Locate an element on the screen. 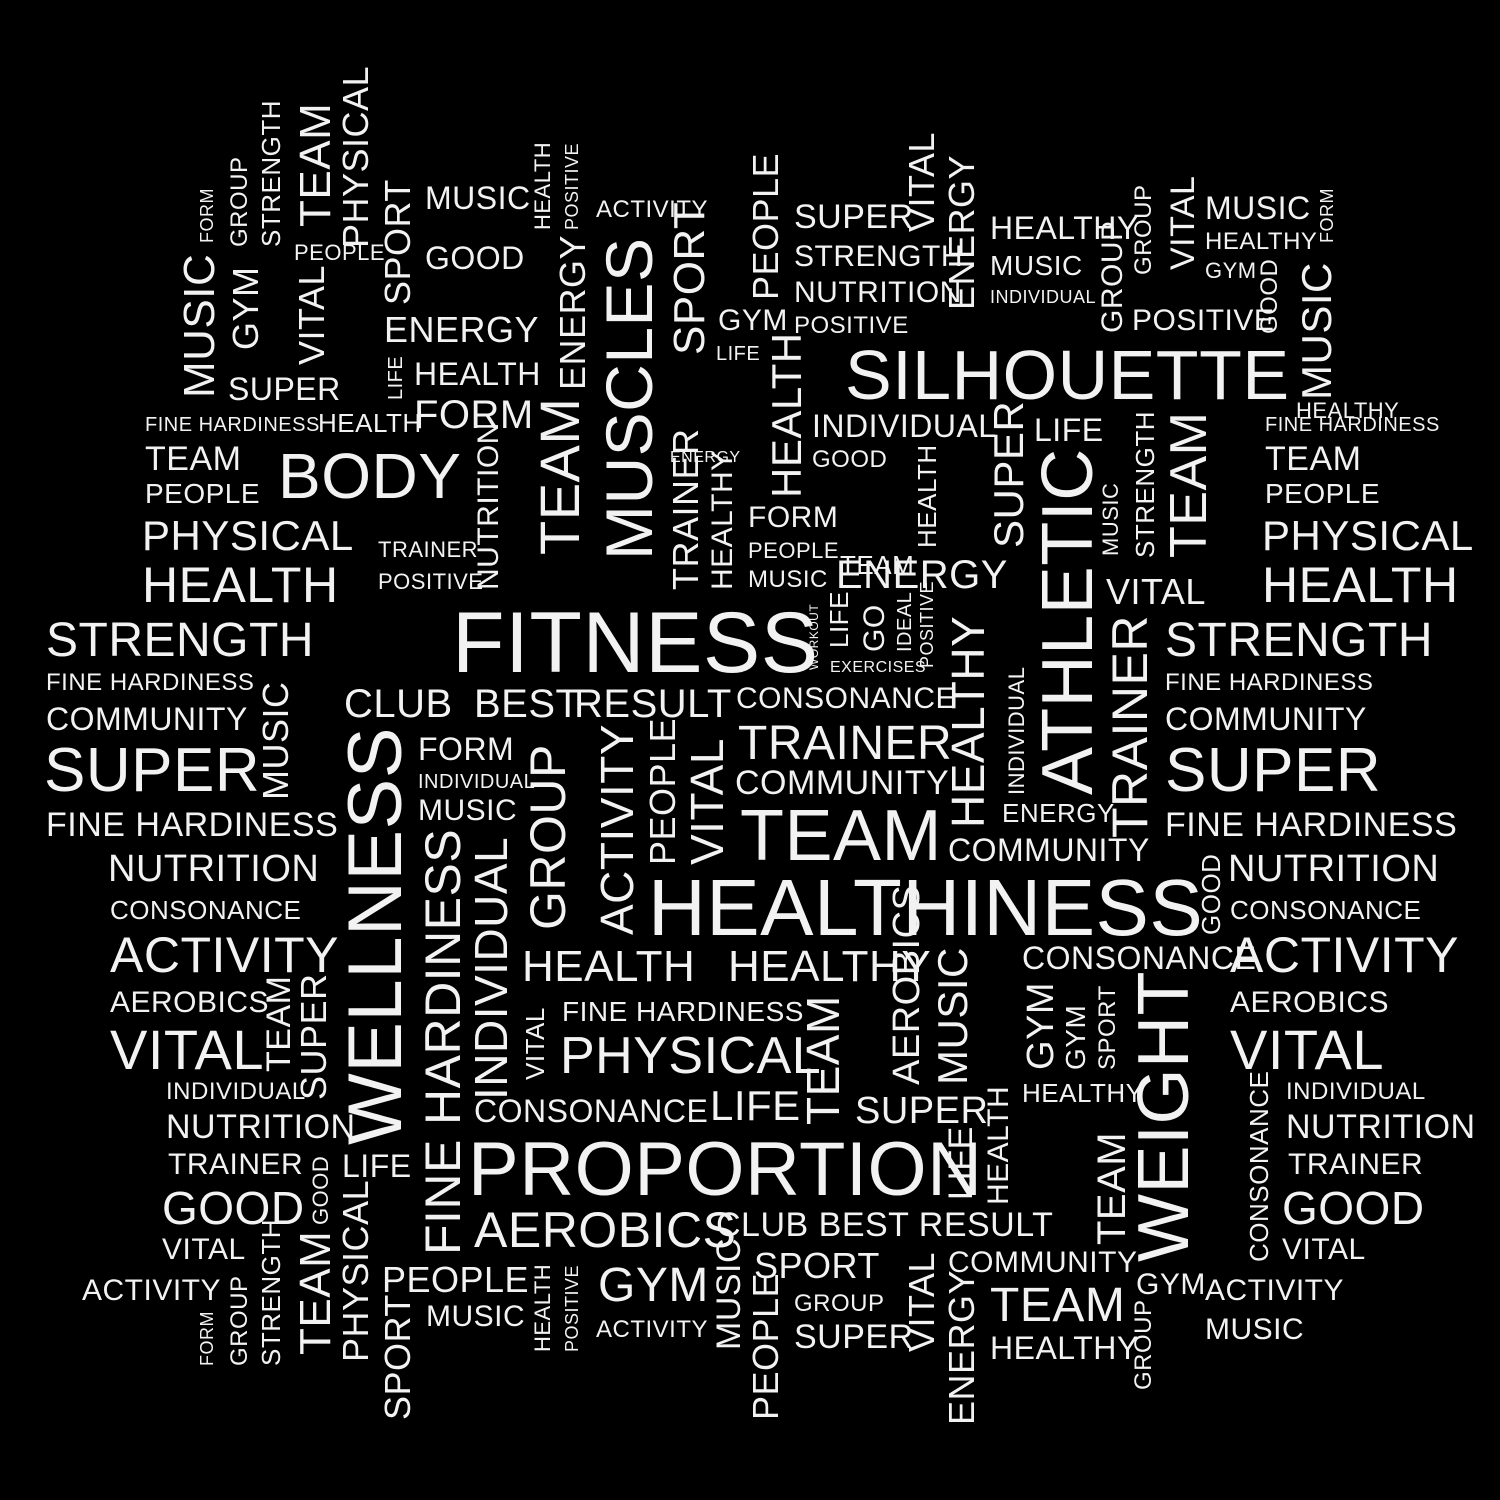 Image resolution: width=1500 pixels, height=1500 pixels. word-gym: GYM is located at coordinates (1041, 1025).